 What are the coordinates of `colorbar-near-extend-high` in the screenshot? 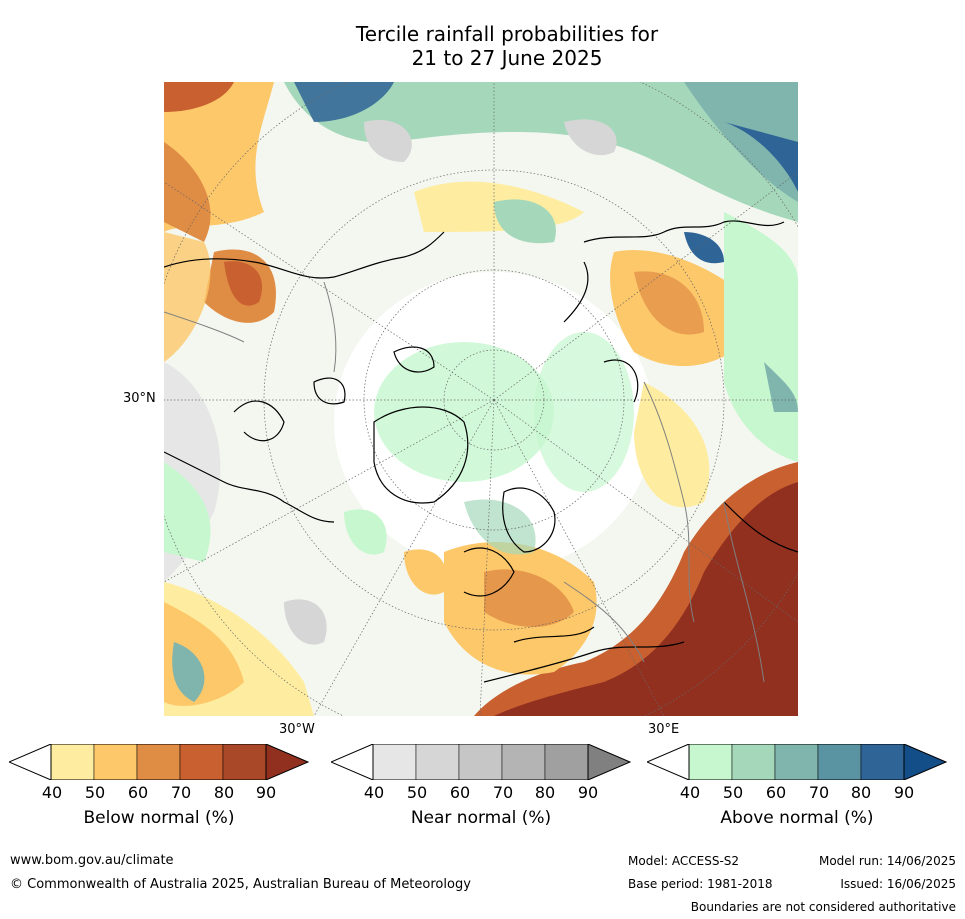 It's located at (609, 762).